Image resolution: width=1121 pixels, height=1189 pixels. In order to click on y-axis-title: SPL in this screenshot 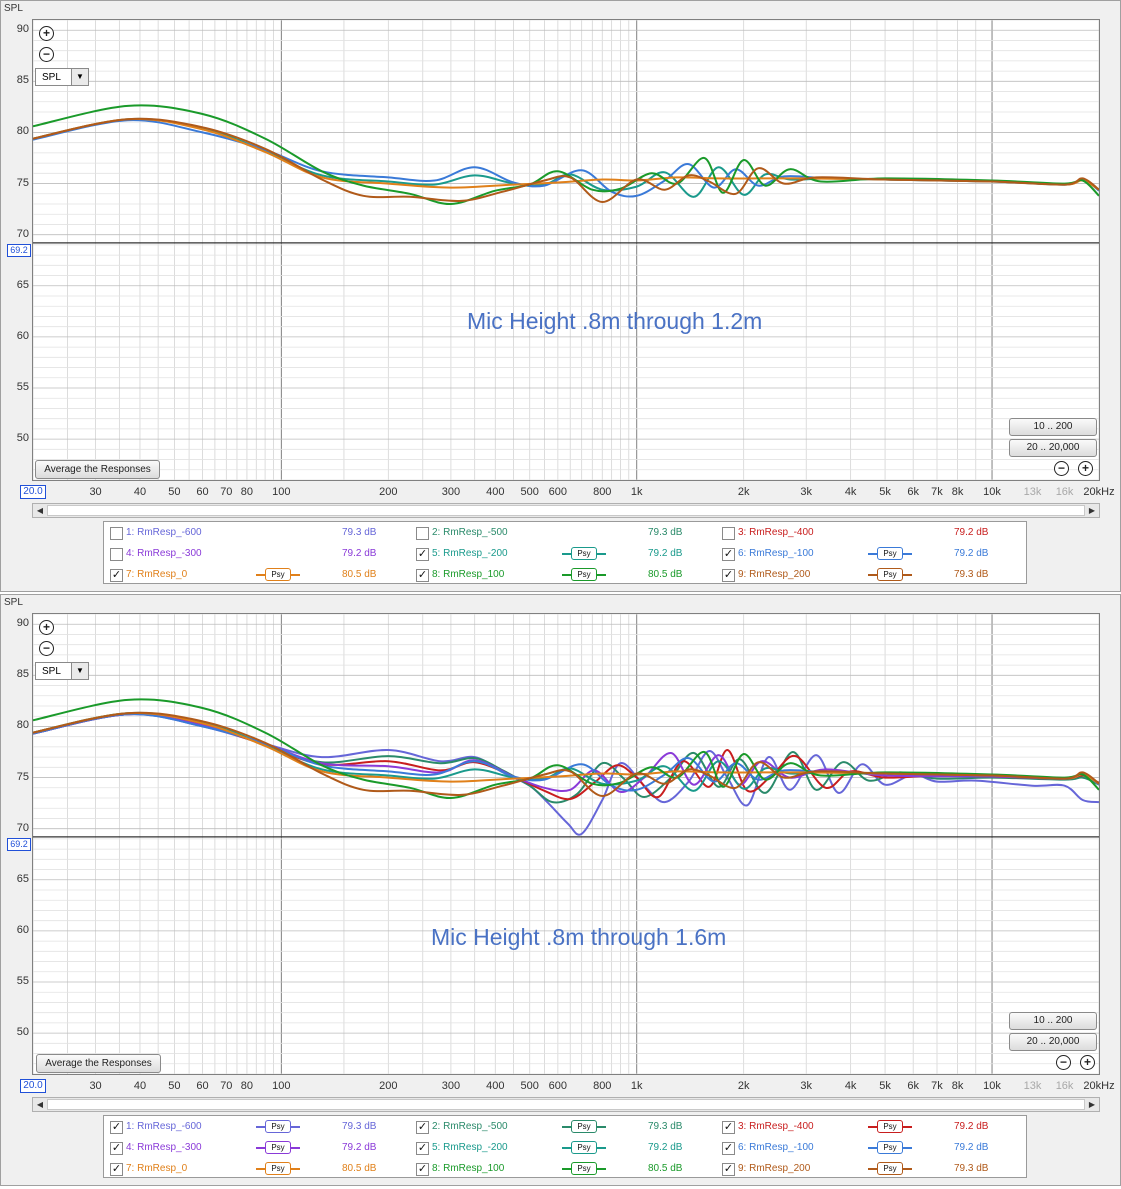, I will do `click(13, 602)`.